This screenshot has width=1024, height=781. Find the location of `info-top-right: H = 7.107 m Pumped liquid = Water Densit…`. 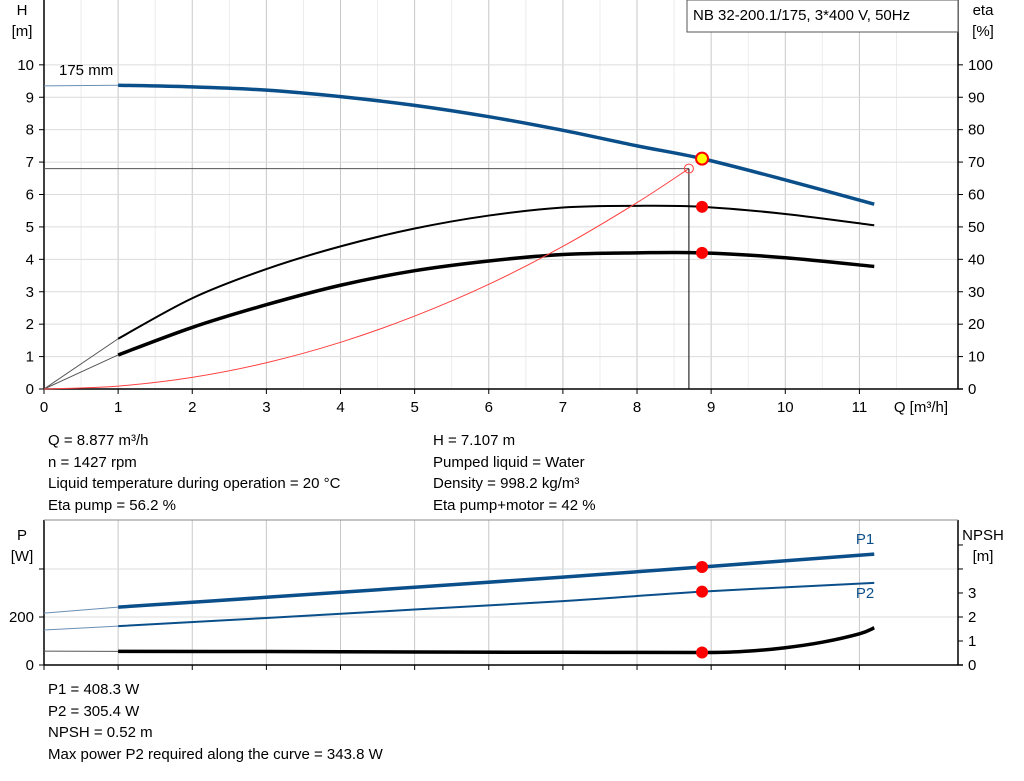

info-top-right: H = 7.107 m Pumped liquid = Water Densit… is located at coordinates (514, 473).